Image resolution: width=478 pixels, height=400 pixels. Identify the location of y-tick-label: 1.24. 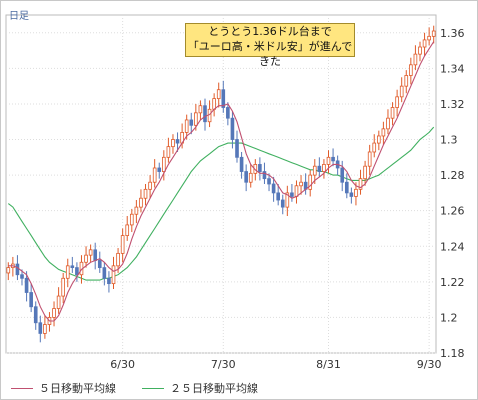
(452, 246).